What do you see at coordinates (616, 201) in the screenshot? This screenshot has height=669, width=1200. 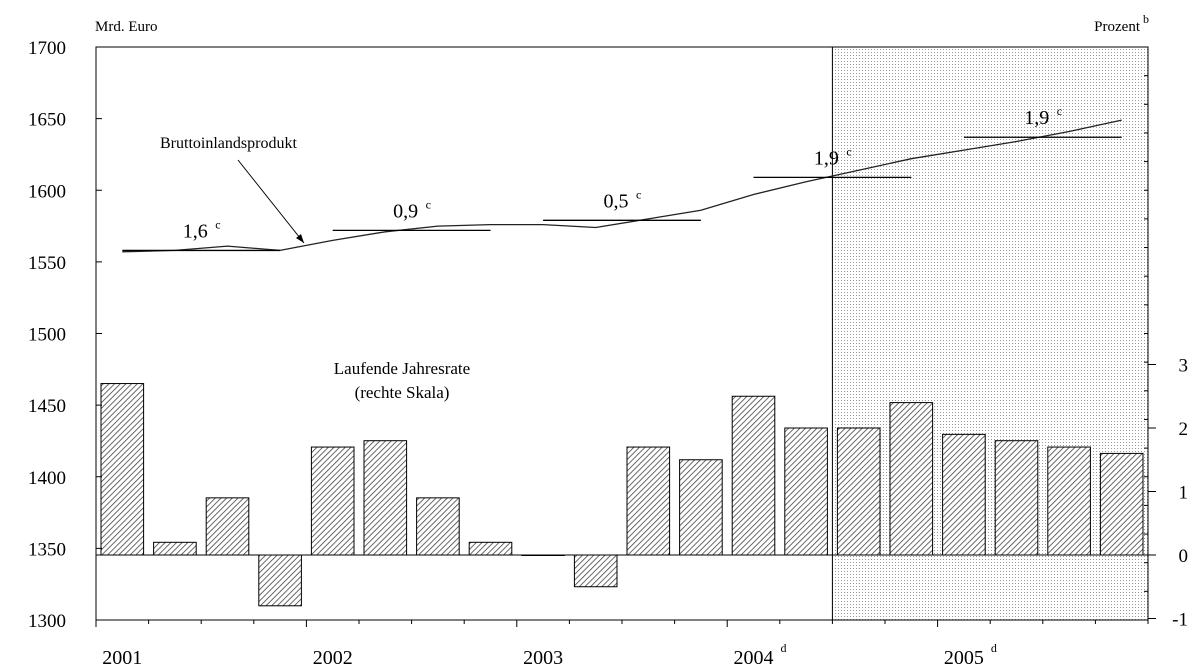 I see `annual-rate-label-2003: 0,5` at bounding box center [616, 201].